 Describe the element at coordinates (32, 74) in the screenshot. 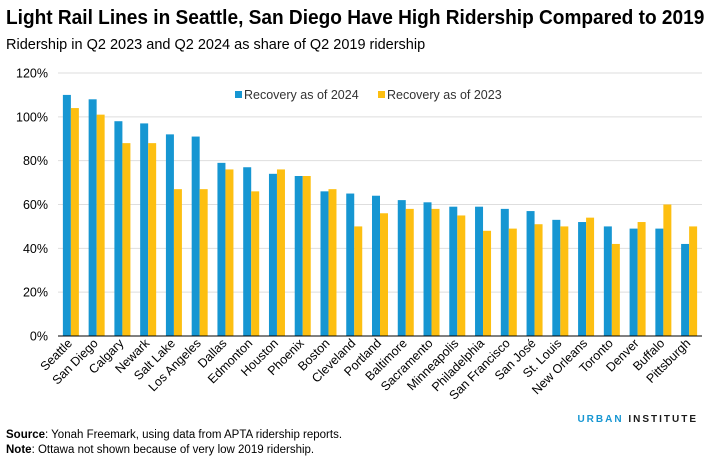

I see `y-tick-label: 120%` at that location.